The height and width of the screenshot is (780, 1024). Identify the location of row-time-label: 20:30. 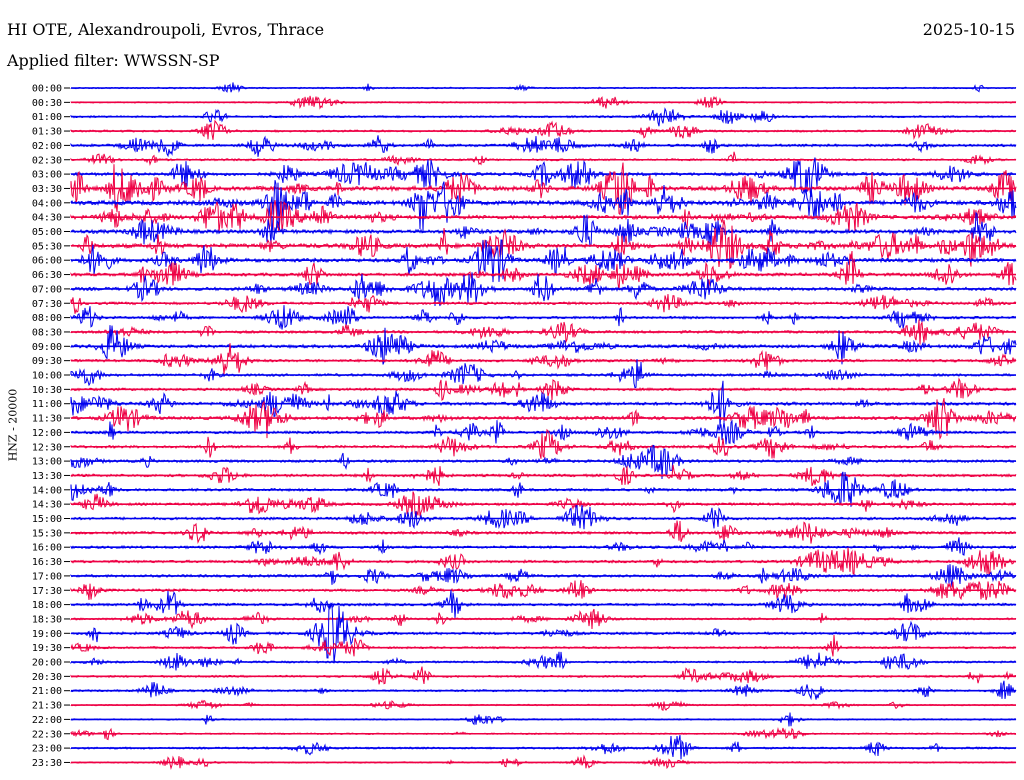
(47, 677).